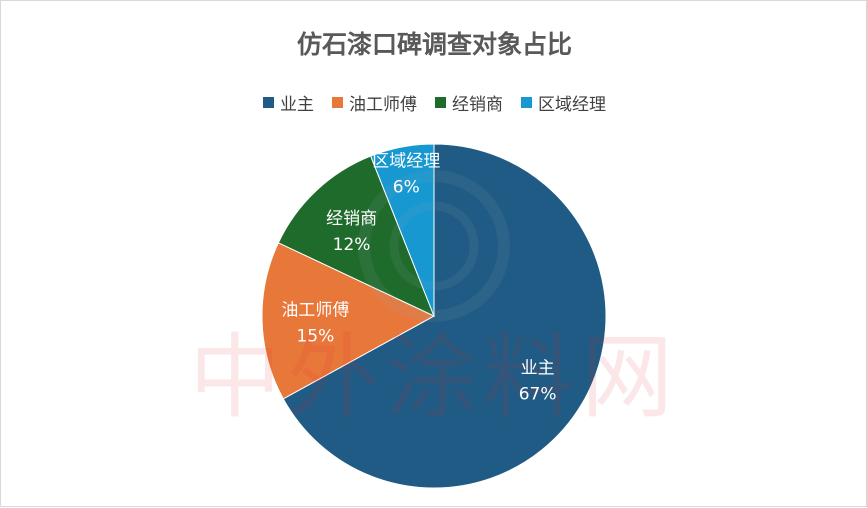 The width and height of the screenshot is (867, 508). I want to click on pie-slice-painter, so click(348, 321).